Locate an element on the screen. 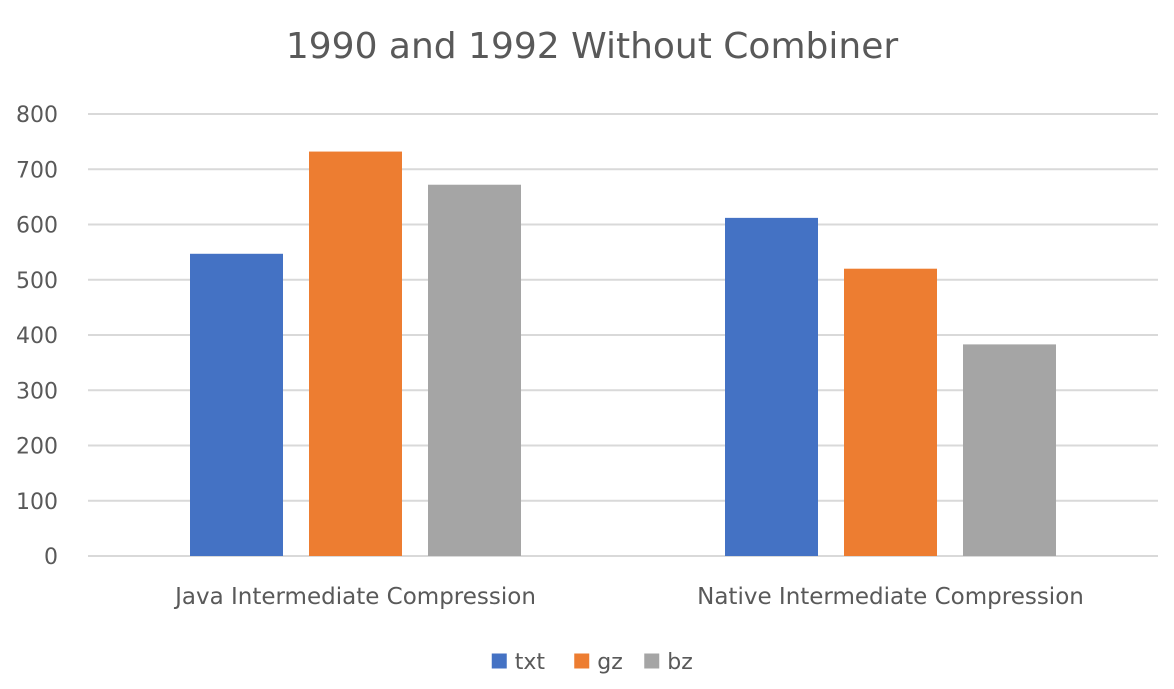 Image resolution: width=1174 pixels, height=689 pixels. legend-label-bz: bz is located at coordinates (680, 662).